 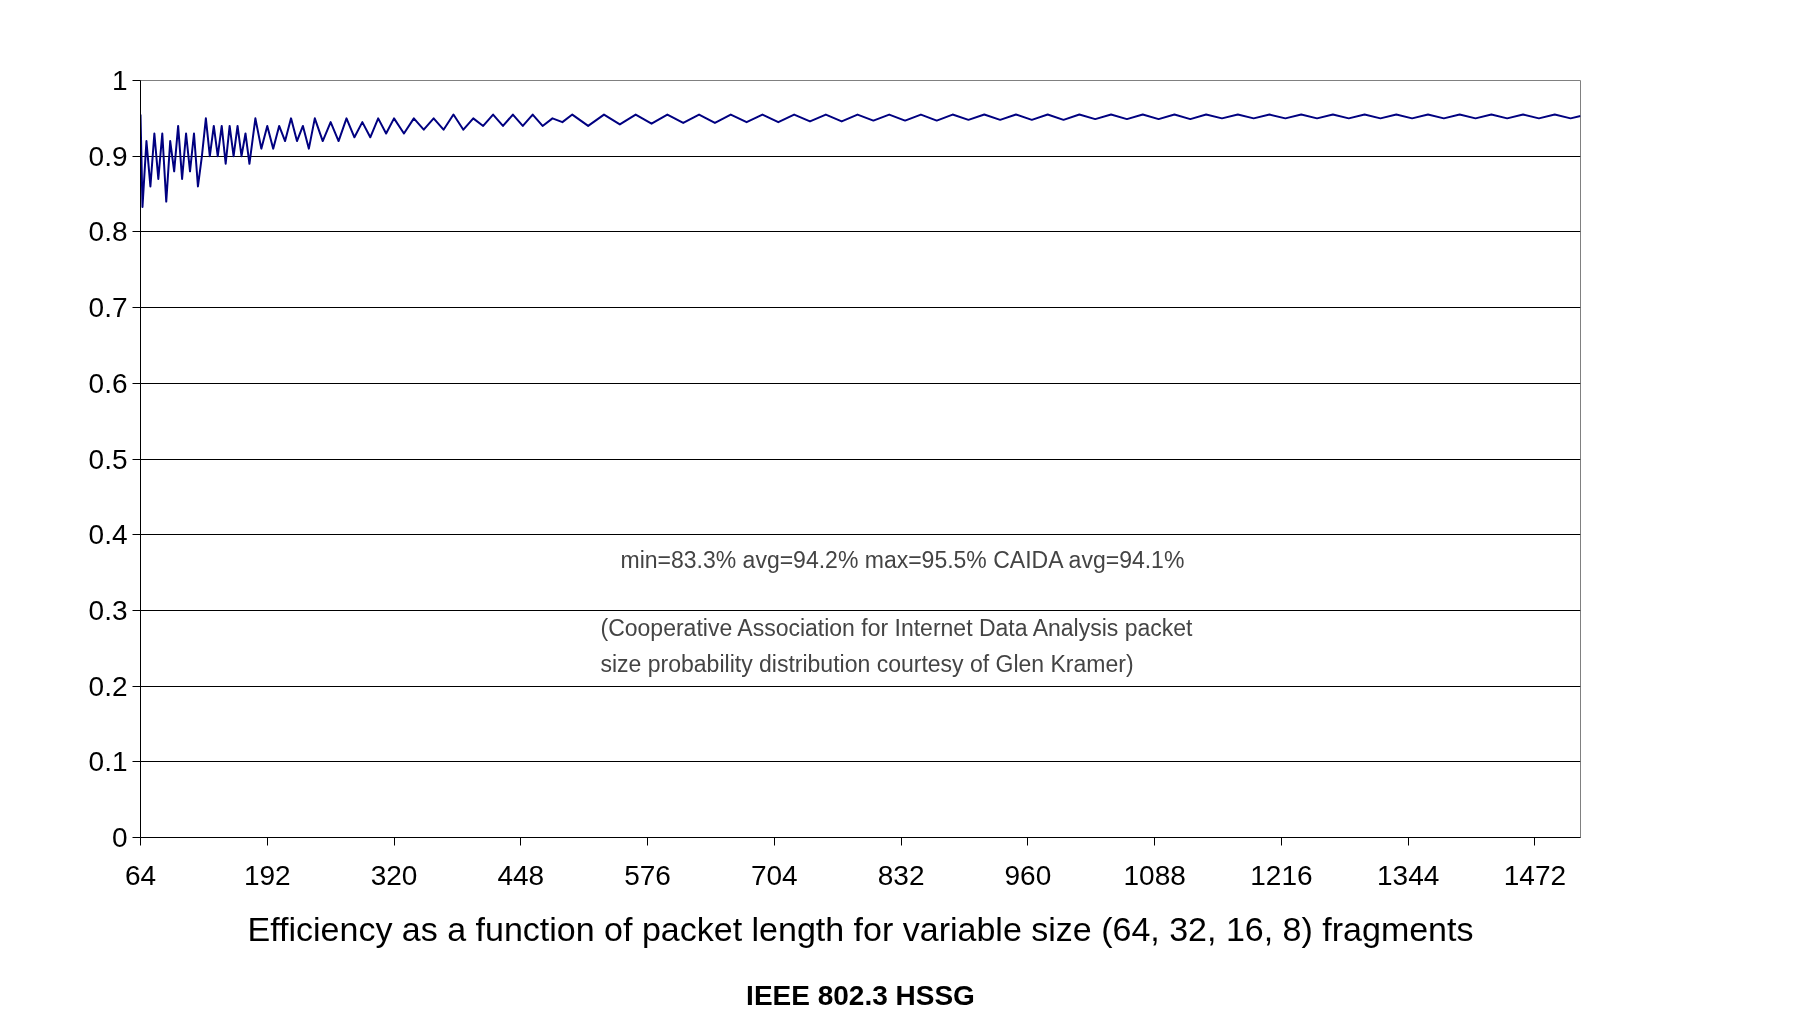 What do you see at coordinates (140, 875) in the screenshot?
I see `x-tick-label: 64` at bounding box center [140, 875].